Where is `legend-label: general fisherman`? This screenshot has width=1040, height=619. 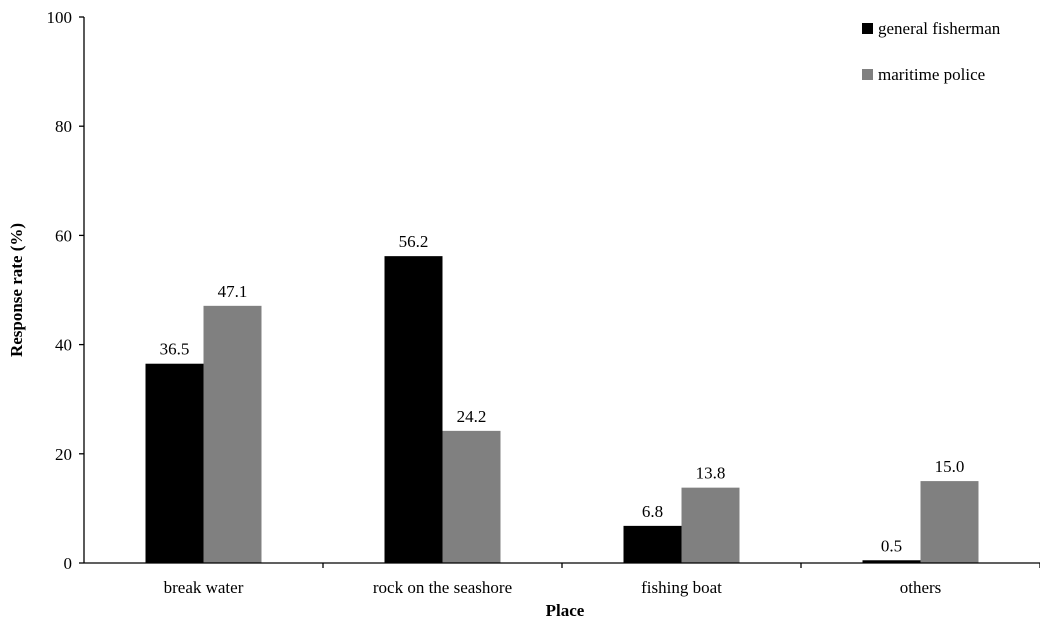
legend-label: general fisherman is located at coordinates (939, 28).